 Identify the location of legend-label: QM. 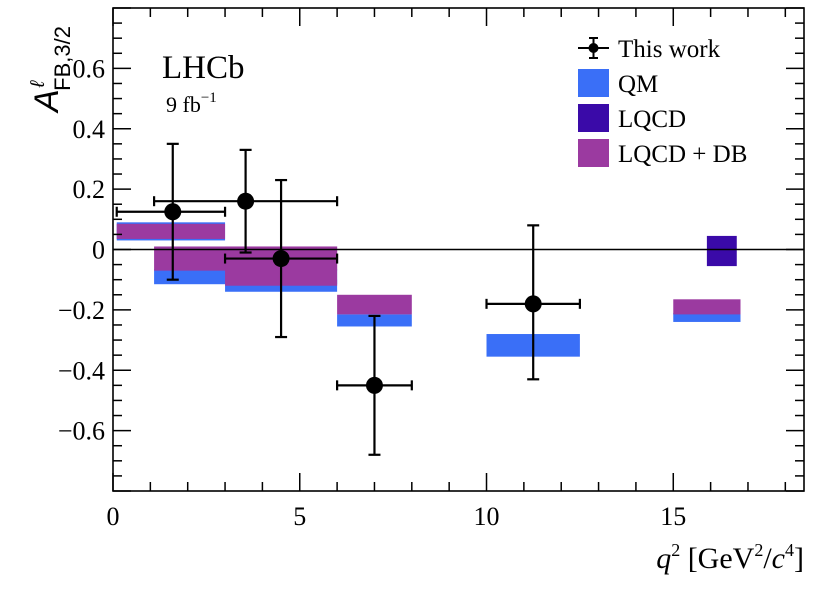
(638, 84).